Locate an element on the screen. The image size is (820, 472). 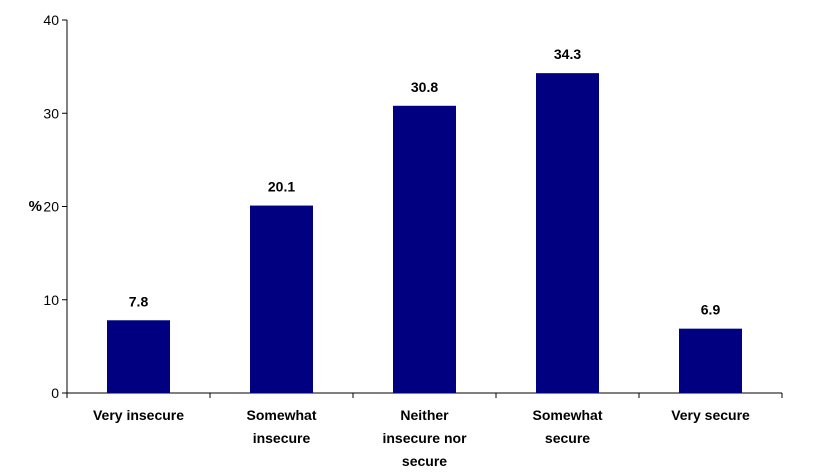
data-label: 30.8 is located at coordinates (424, 87).